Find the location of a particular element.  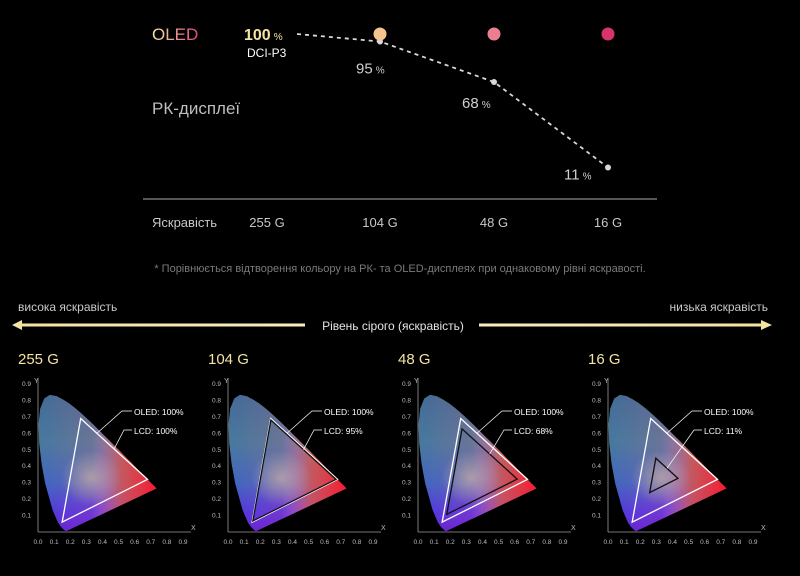

oled-series-label: OLED is located at coordinates (175, 34).